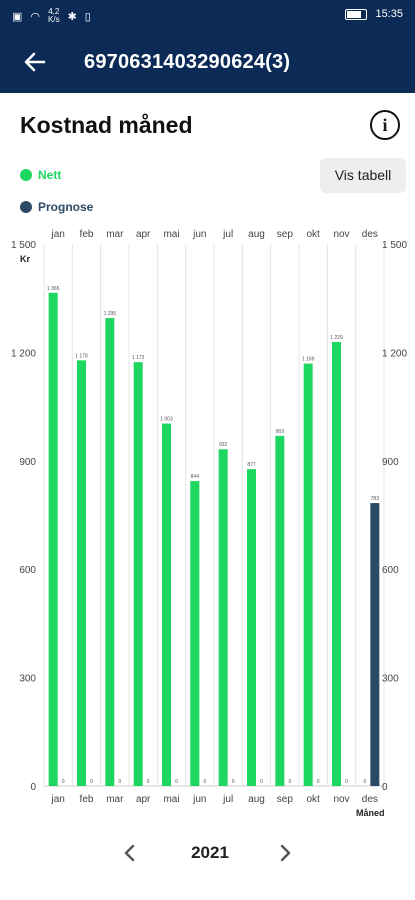  I want to click on x-tick-label-bottom-sep: sep, so click(285, 799).